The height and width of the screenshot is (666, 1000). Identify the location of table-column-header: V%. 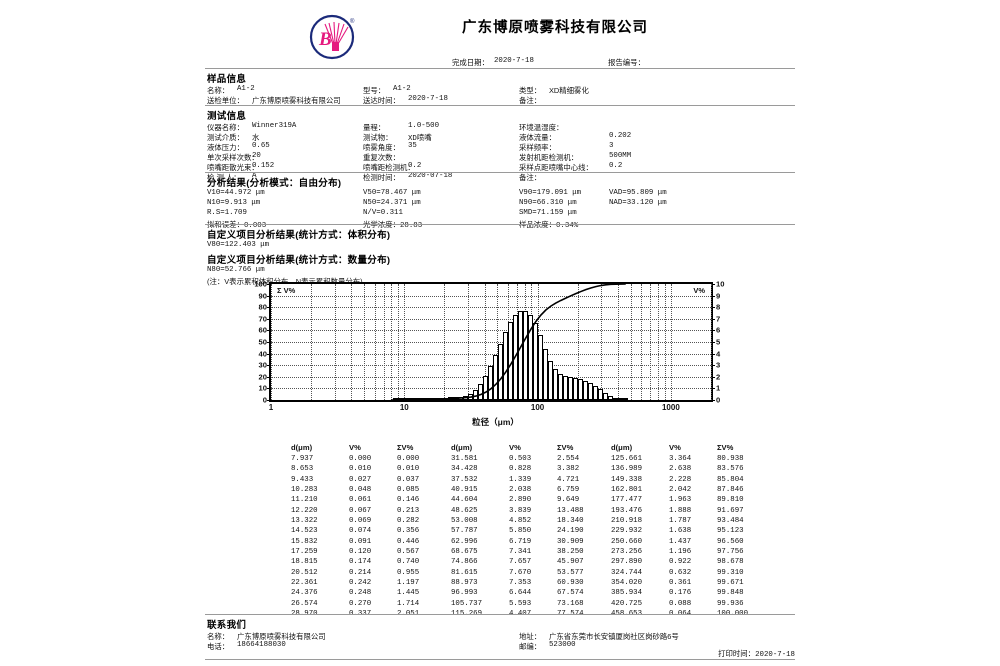
(675, 447).